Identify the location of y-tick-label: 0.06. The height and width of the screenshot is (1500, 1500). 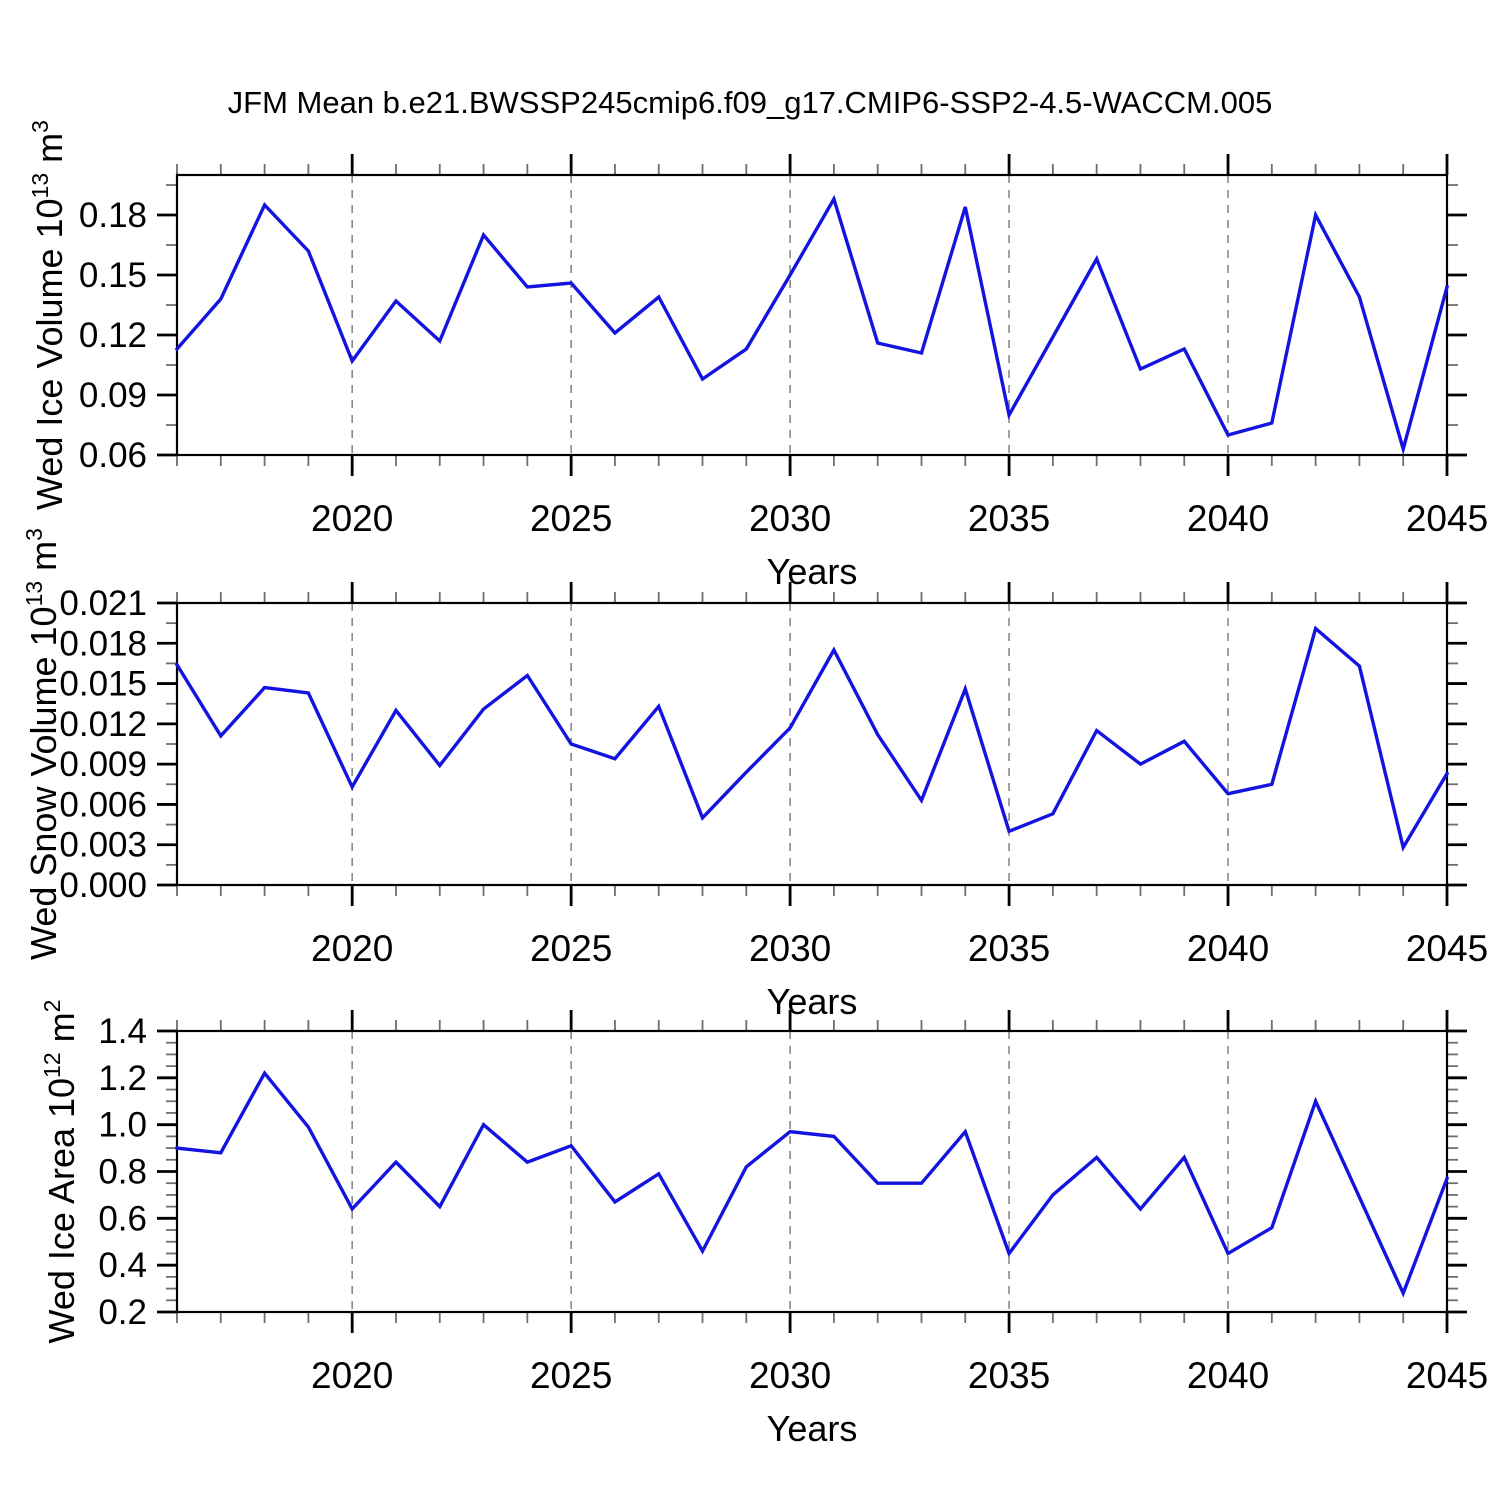
(113, 455).